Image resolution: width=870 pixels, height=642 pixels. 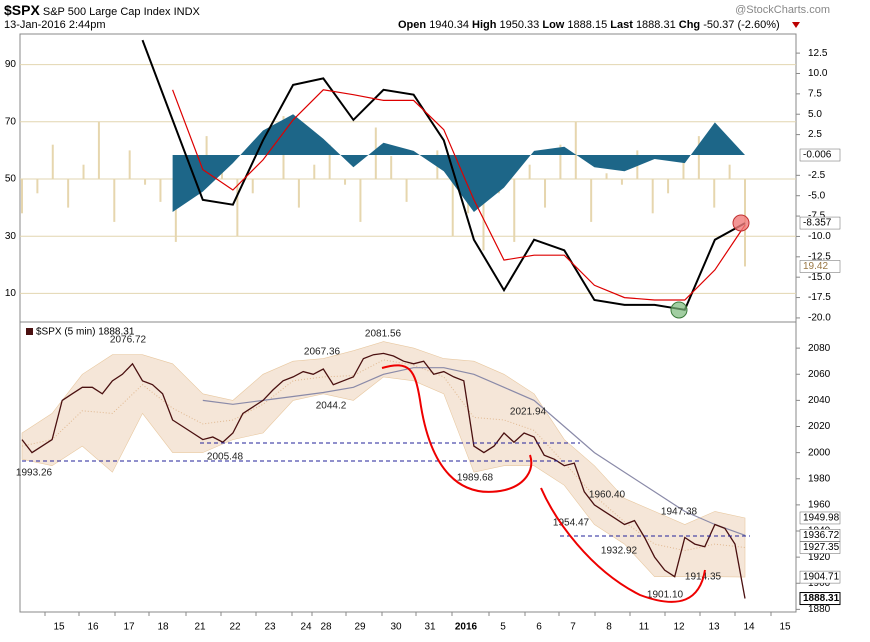 I want to click on y2-tick-label: -17.5, so click(x=819, y=297).